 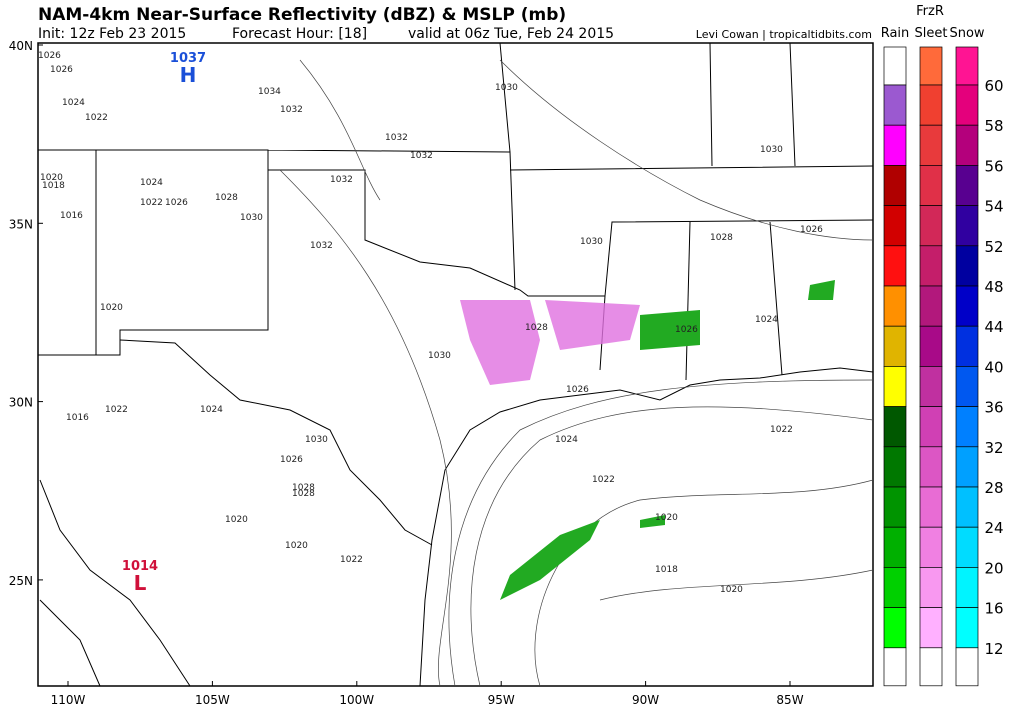 What do you see at coordinates (68, 700) in the screenshot?
I see `lon-label: 110W` at bounding box center [68, 700].